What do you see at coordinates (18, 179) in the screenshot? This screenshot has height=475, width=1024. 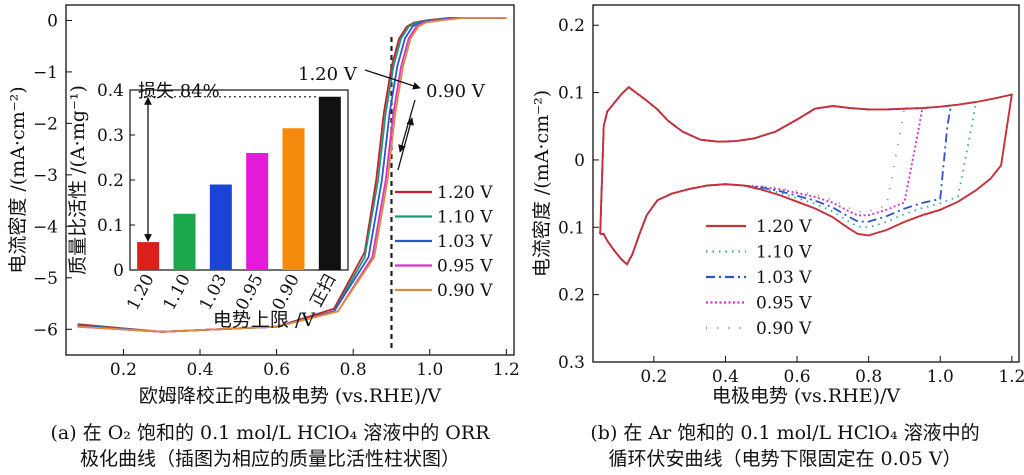 I see `plot-a-ylabel: 电流密度 /(mA·cm⁻²)` at bounding box center [18, 179].